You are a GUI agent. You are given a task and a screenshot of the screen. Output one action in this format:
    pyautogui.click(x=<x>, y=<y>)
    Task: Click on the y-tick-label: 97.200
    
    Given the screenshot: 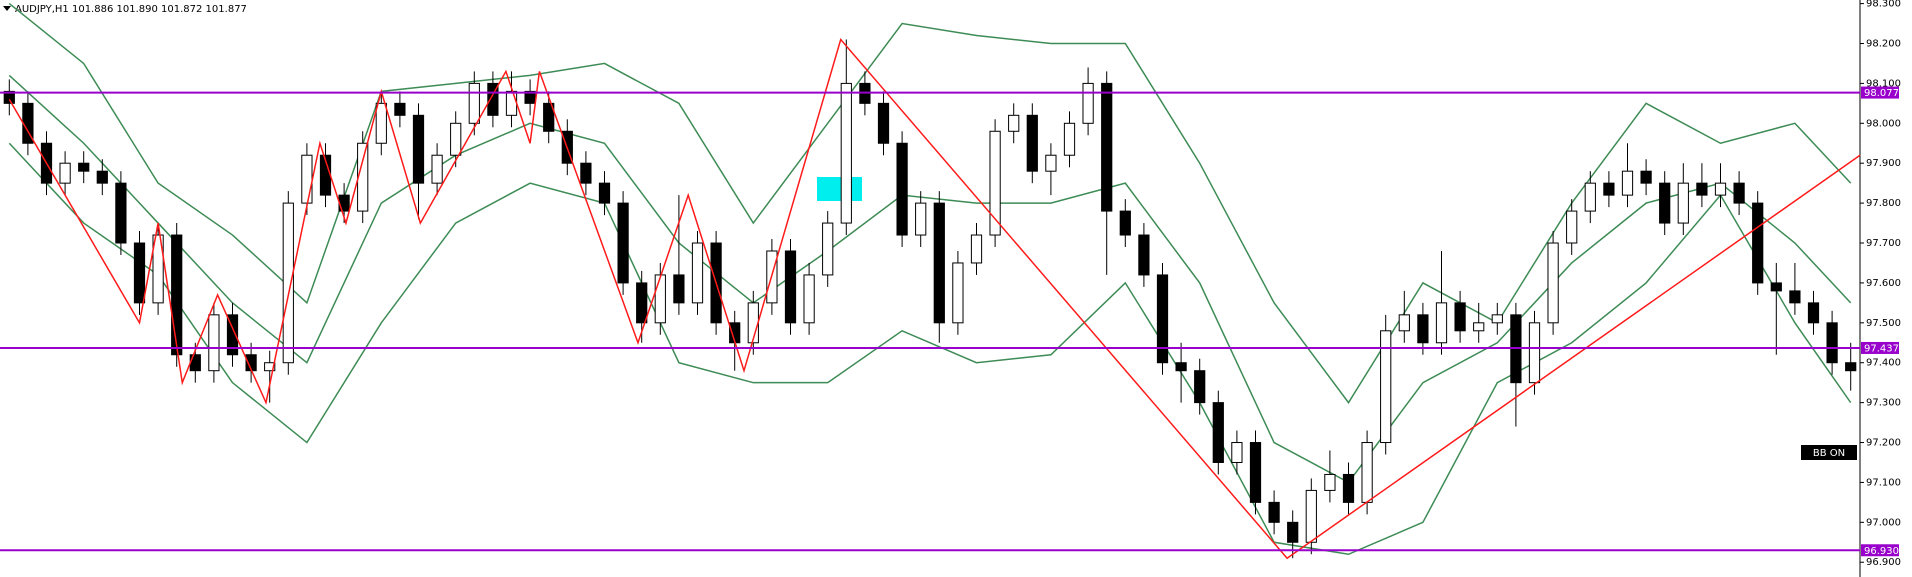 What is the action you would take?
    pyautogui.click(x=1883, y=443)
    